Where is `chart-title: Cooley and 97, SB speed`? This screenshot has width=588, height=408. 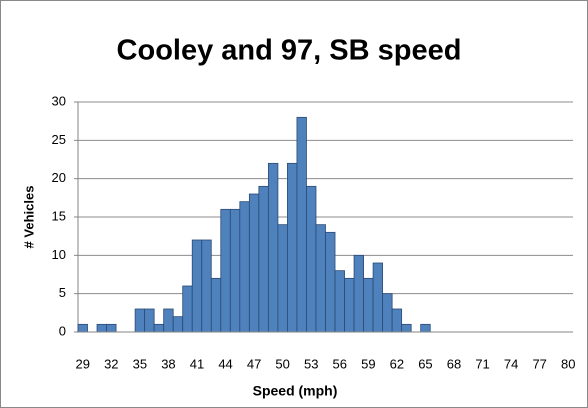
chart-title: Cooley and 97, SB speed is located at coordinates (289, 51).